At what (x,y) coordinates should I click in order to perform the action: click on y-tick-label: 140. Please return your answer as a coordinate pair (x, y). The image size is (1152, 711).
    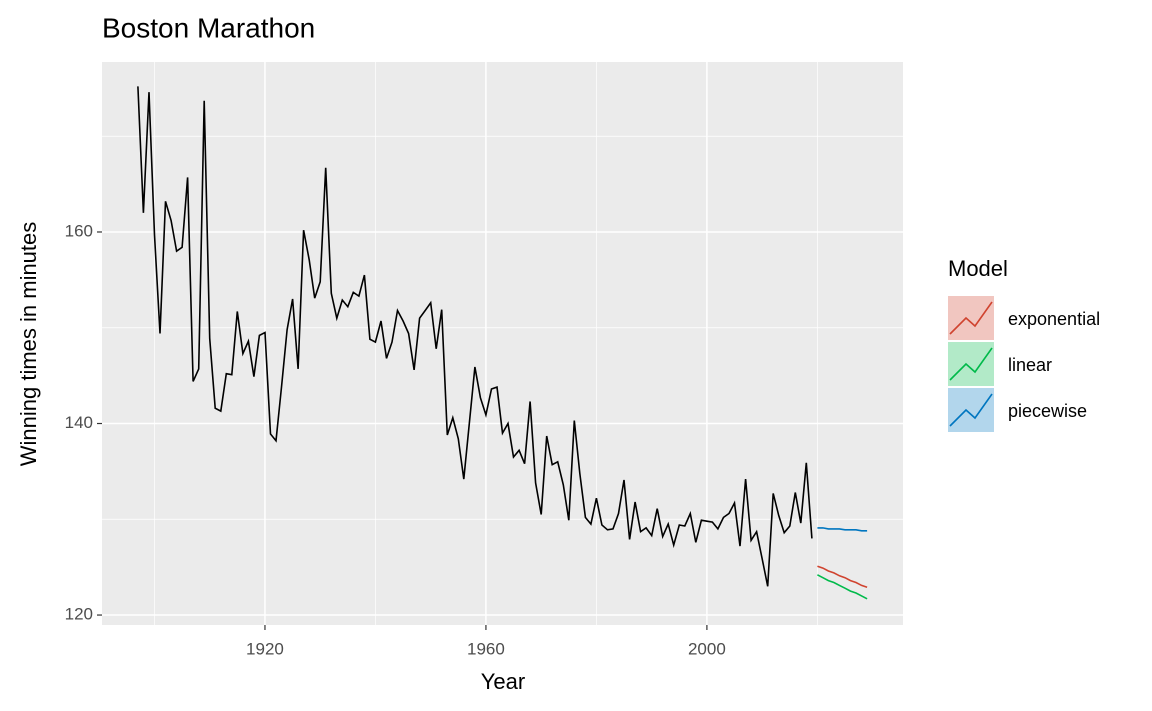
    Looking at the image, I should click on (79, 422).